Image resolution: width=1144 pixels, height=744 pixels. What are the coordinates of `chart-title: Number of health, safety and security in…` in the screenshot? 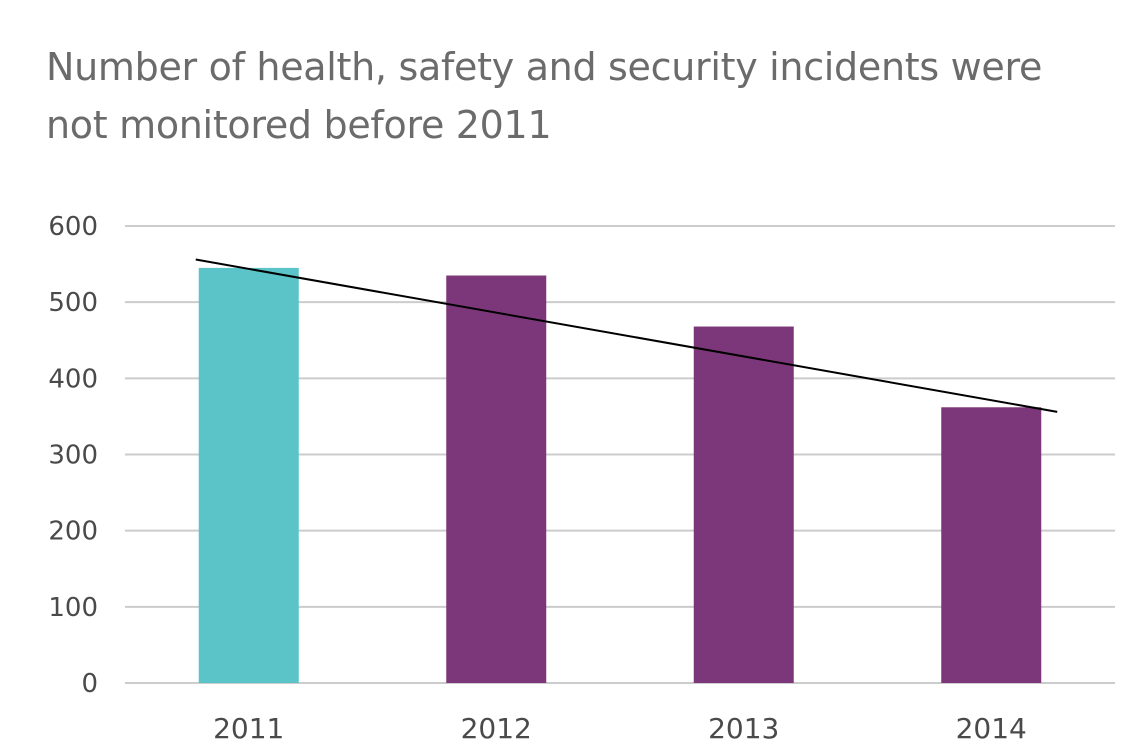 It's located at (544, 96).